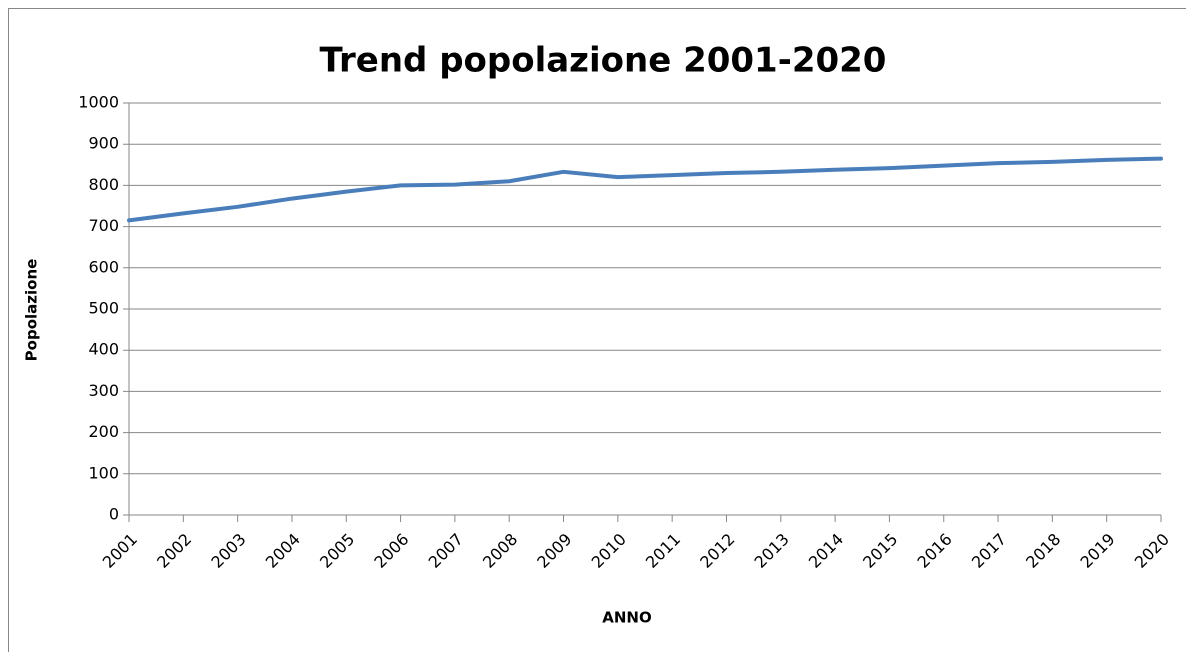 The height and width of the screenshot is (652, 1186). What do you see at coordinates (103, 472) in the screenshot?
I see `y-tick-label: 100` at bounding box center [103, 472].